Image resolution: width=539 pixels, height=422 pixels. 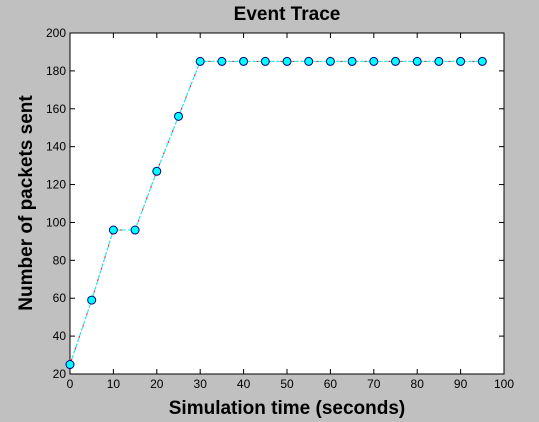 I want to click on x-tick-label: 50, so click(x=287, y=384).